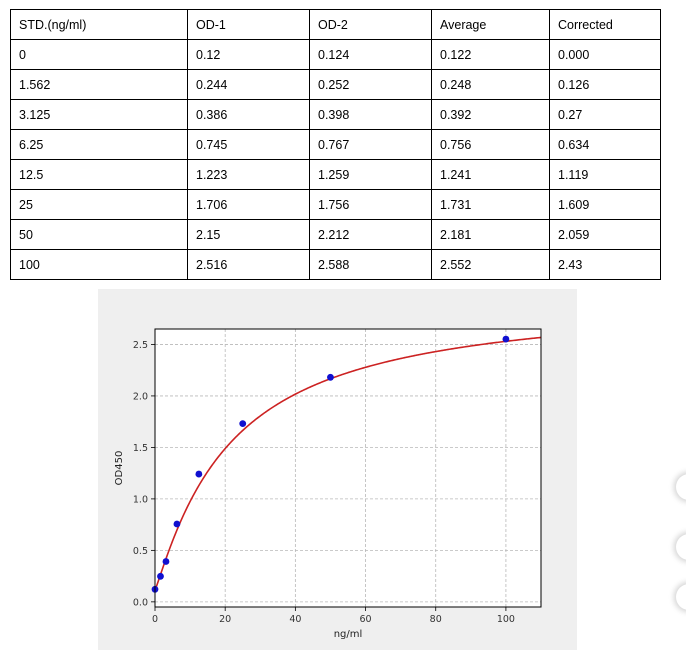 The height and width of the screenshot is (650, 686). I want to click on y-tick-label: 1.0, so click(140, 499).